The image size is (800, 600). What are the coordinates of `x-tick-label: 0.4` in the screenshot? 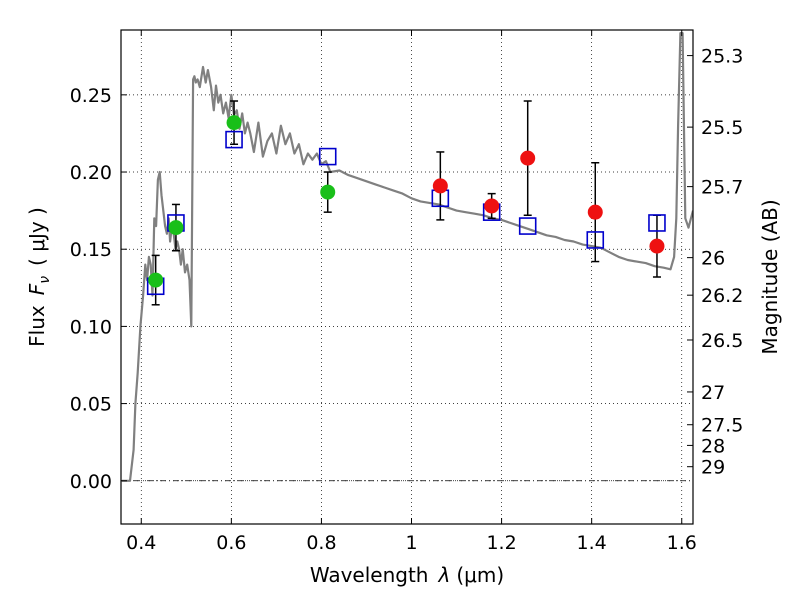 It's located at (141, 543).